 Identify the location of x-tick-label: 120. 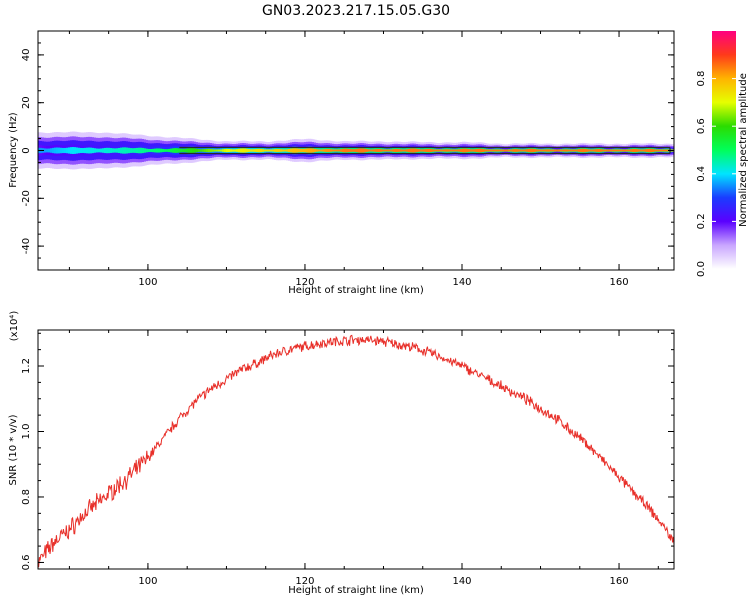
(304, 282).